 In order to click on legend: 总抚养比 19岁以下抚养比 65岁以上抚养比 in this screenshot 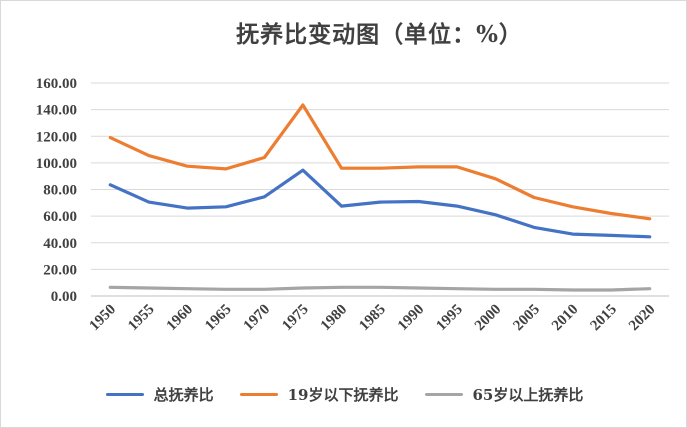, I will do `click(344, 394)`.